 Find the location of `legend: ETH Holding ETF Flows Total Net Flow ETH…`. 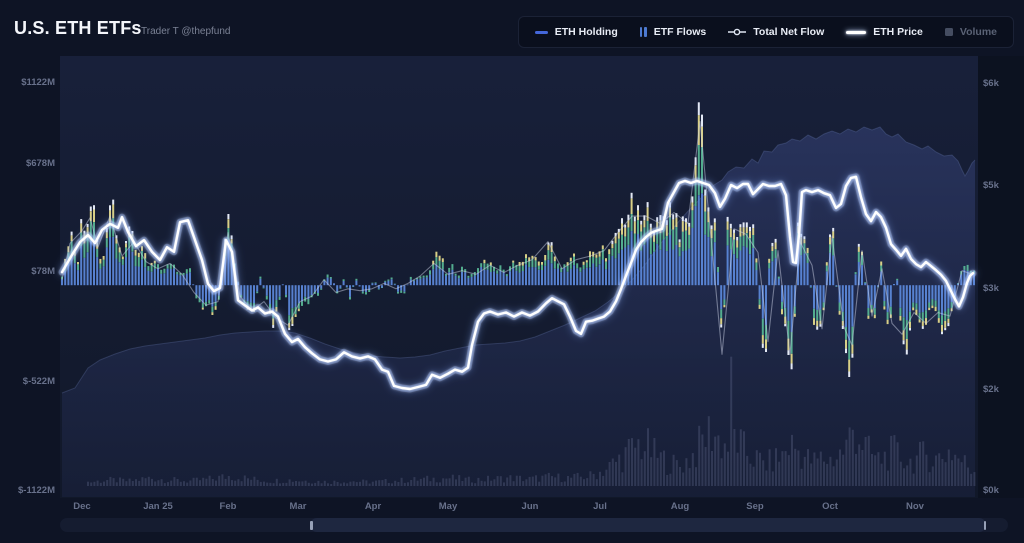

legend: ETH Holding ETF Flows Total Net Flow ETH… is located at coordinates (765, 32).